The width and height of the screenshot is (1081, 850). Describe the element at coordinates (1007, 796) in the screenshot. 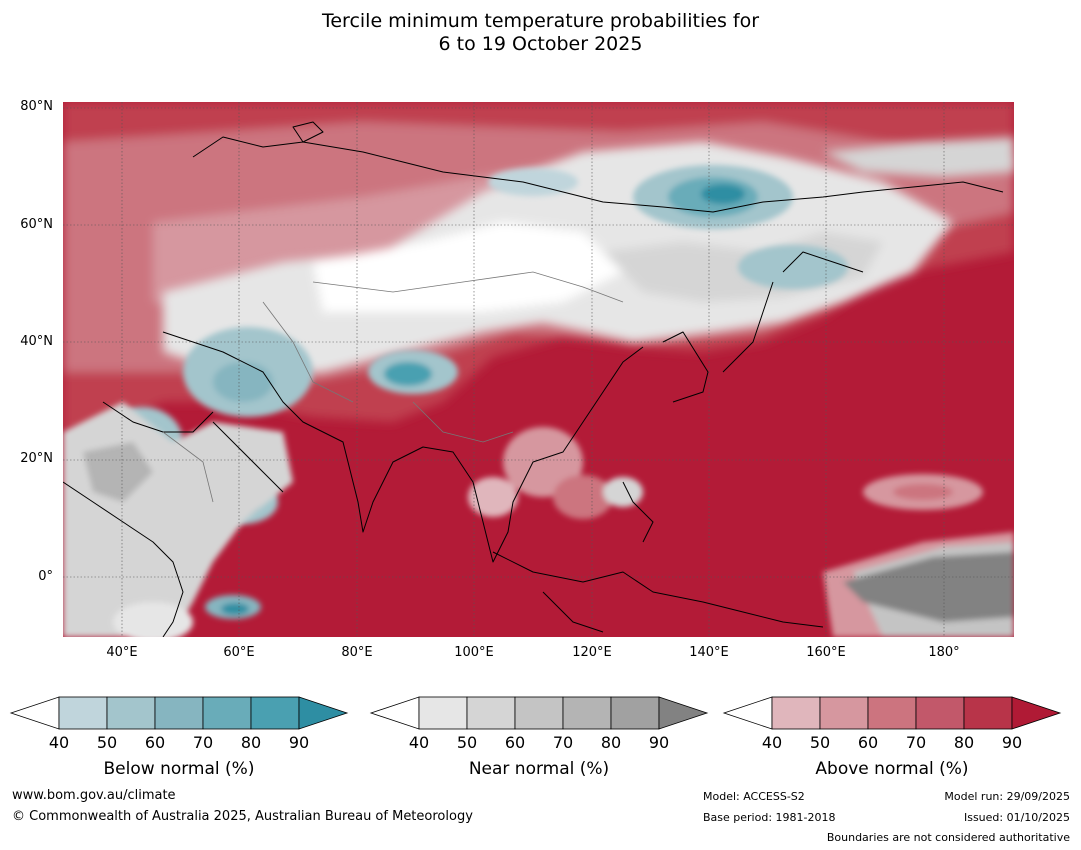

I see `model-run-text: Model run: 29/09/2025` at that location.